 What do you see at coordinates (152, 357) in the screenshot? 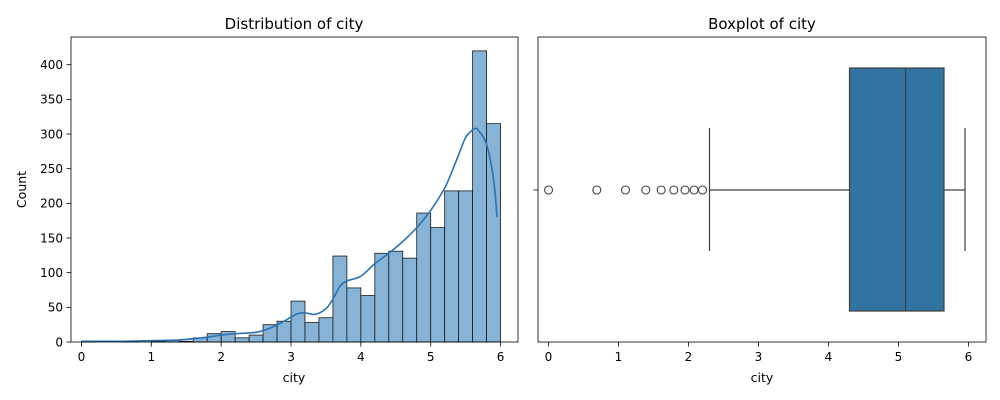
I see `histogram-x-tick-label: 1` at bounding box center [152, 357].